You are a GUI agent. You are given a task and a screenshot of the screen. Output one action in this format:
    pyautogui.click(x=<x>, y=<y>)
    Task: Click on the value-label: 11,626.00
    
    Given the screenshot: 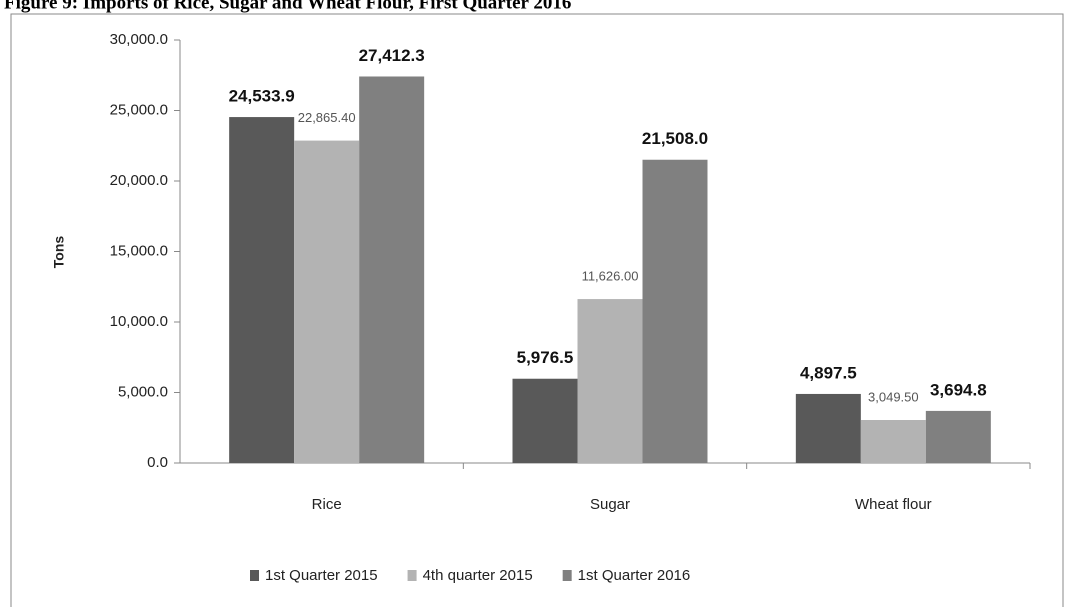 What is the action you would take?
    pyautogui.click(x=610, y=276)
    